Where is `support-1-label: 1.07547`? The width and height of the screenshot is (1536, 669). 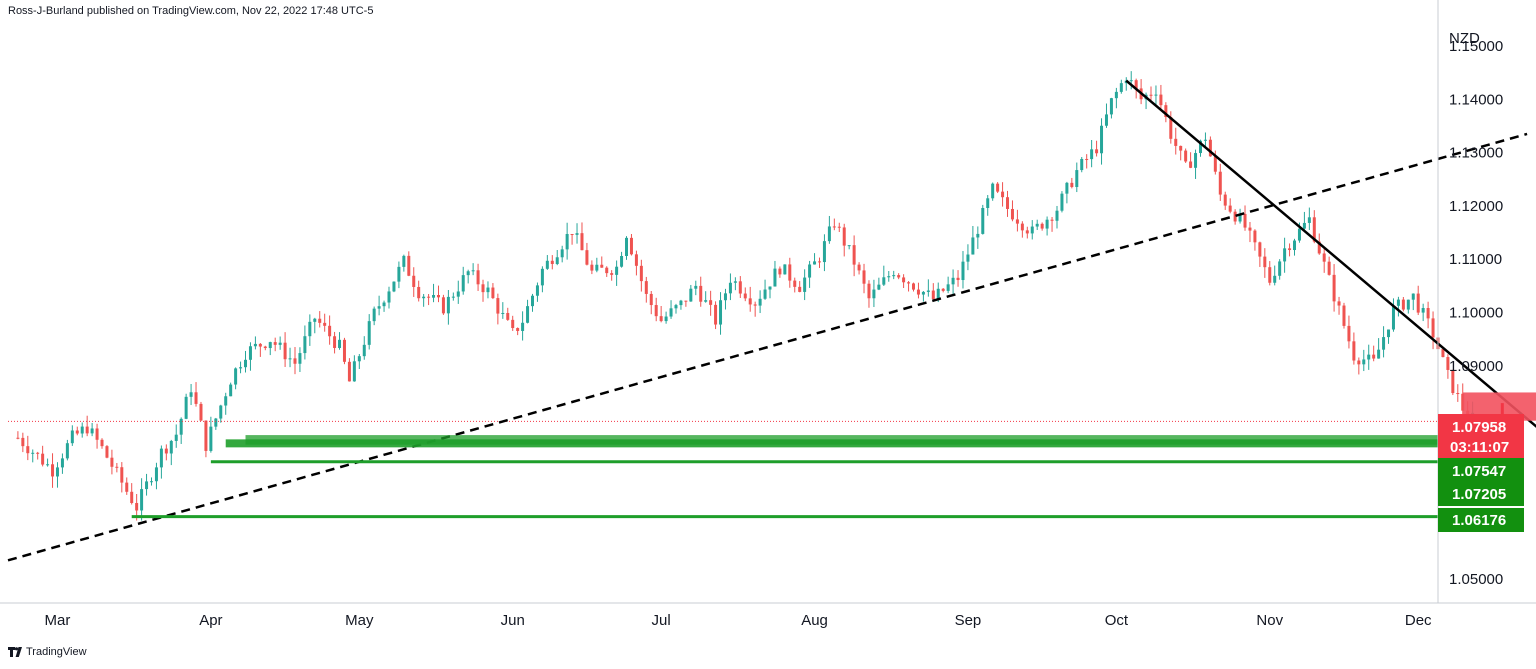 support-1-label: 1.07547 is located at coordinates (1479, 471).